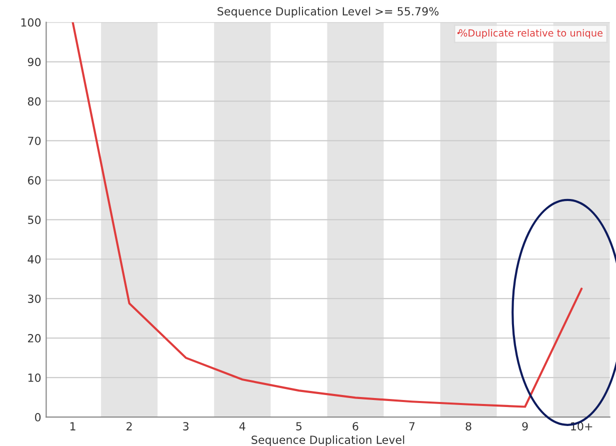 This screenshot has width=616, height=446. I want to click on y-tick-label: 90, so click(34, 62).